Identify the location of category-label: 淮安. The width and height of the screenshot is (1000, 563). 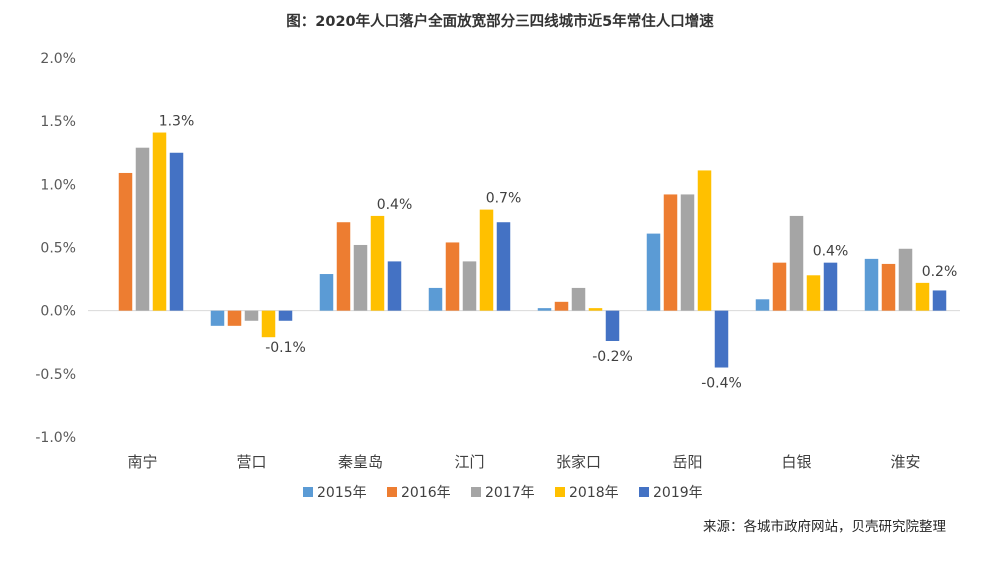
(905, 462).